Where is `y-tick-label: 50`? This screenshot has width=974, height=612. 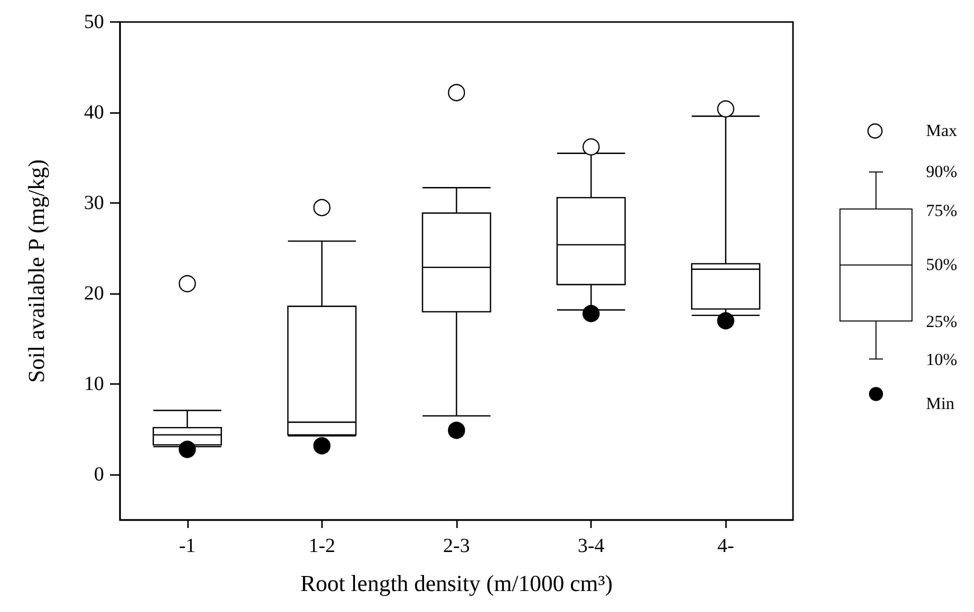
y-tick-label: 50 is located at coordinates (94, 22).